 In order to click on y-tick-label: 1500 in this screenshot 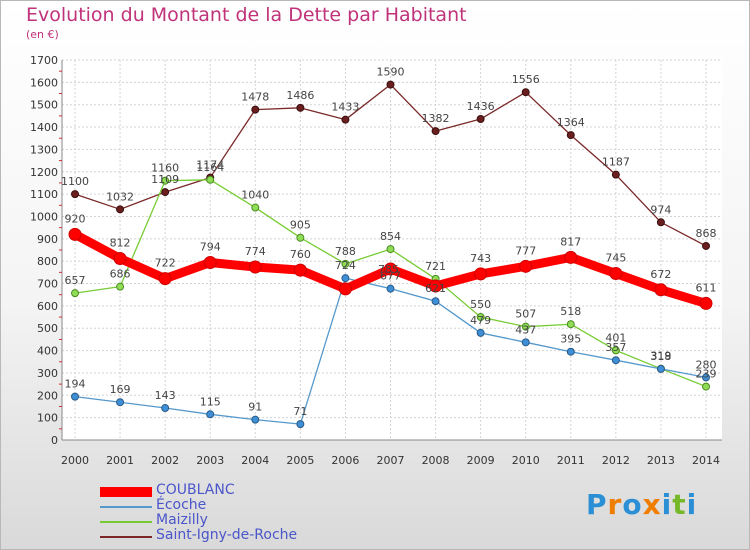, I will do `click(44, 105)`.